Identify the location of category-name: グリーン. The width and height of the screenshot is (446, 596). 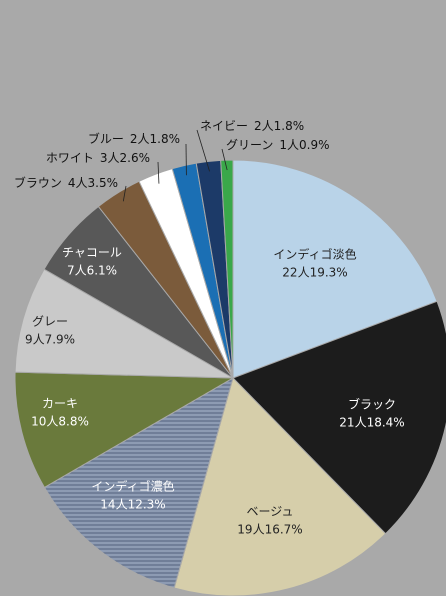
(249, 145).